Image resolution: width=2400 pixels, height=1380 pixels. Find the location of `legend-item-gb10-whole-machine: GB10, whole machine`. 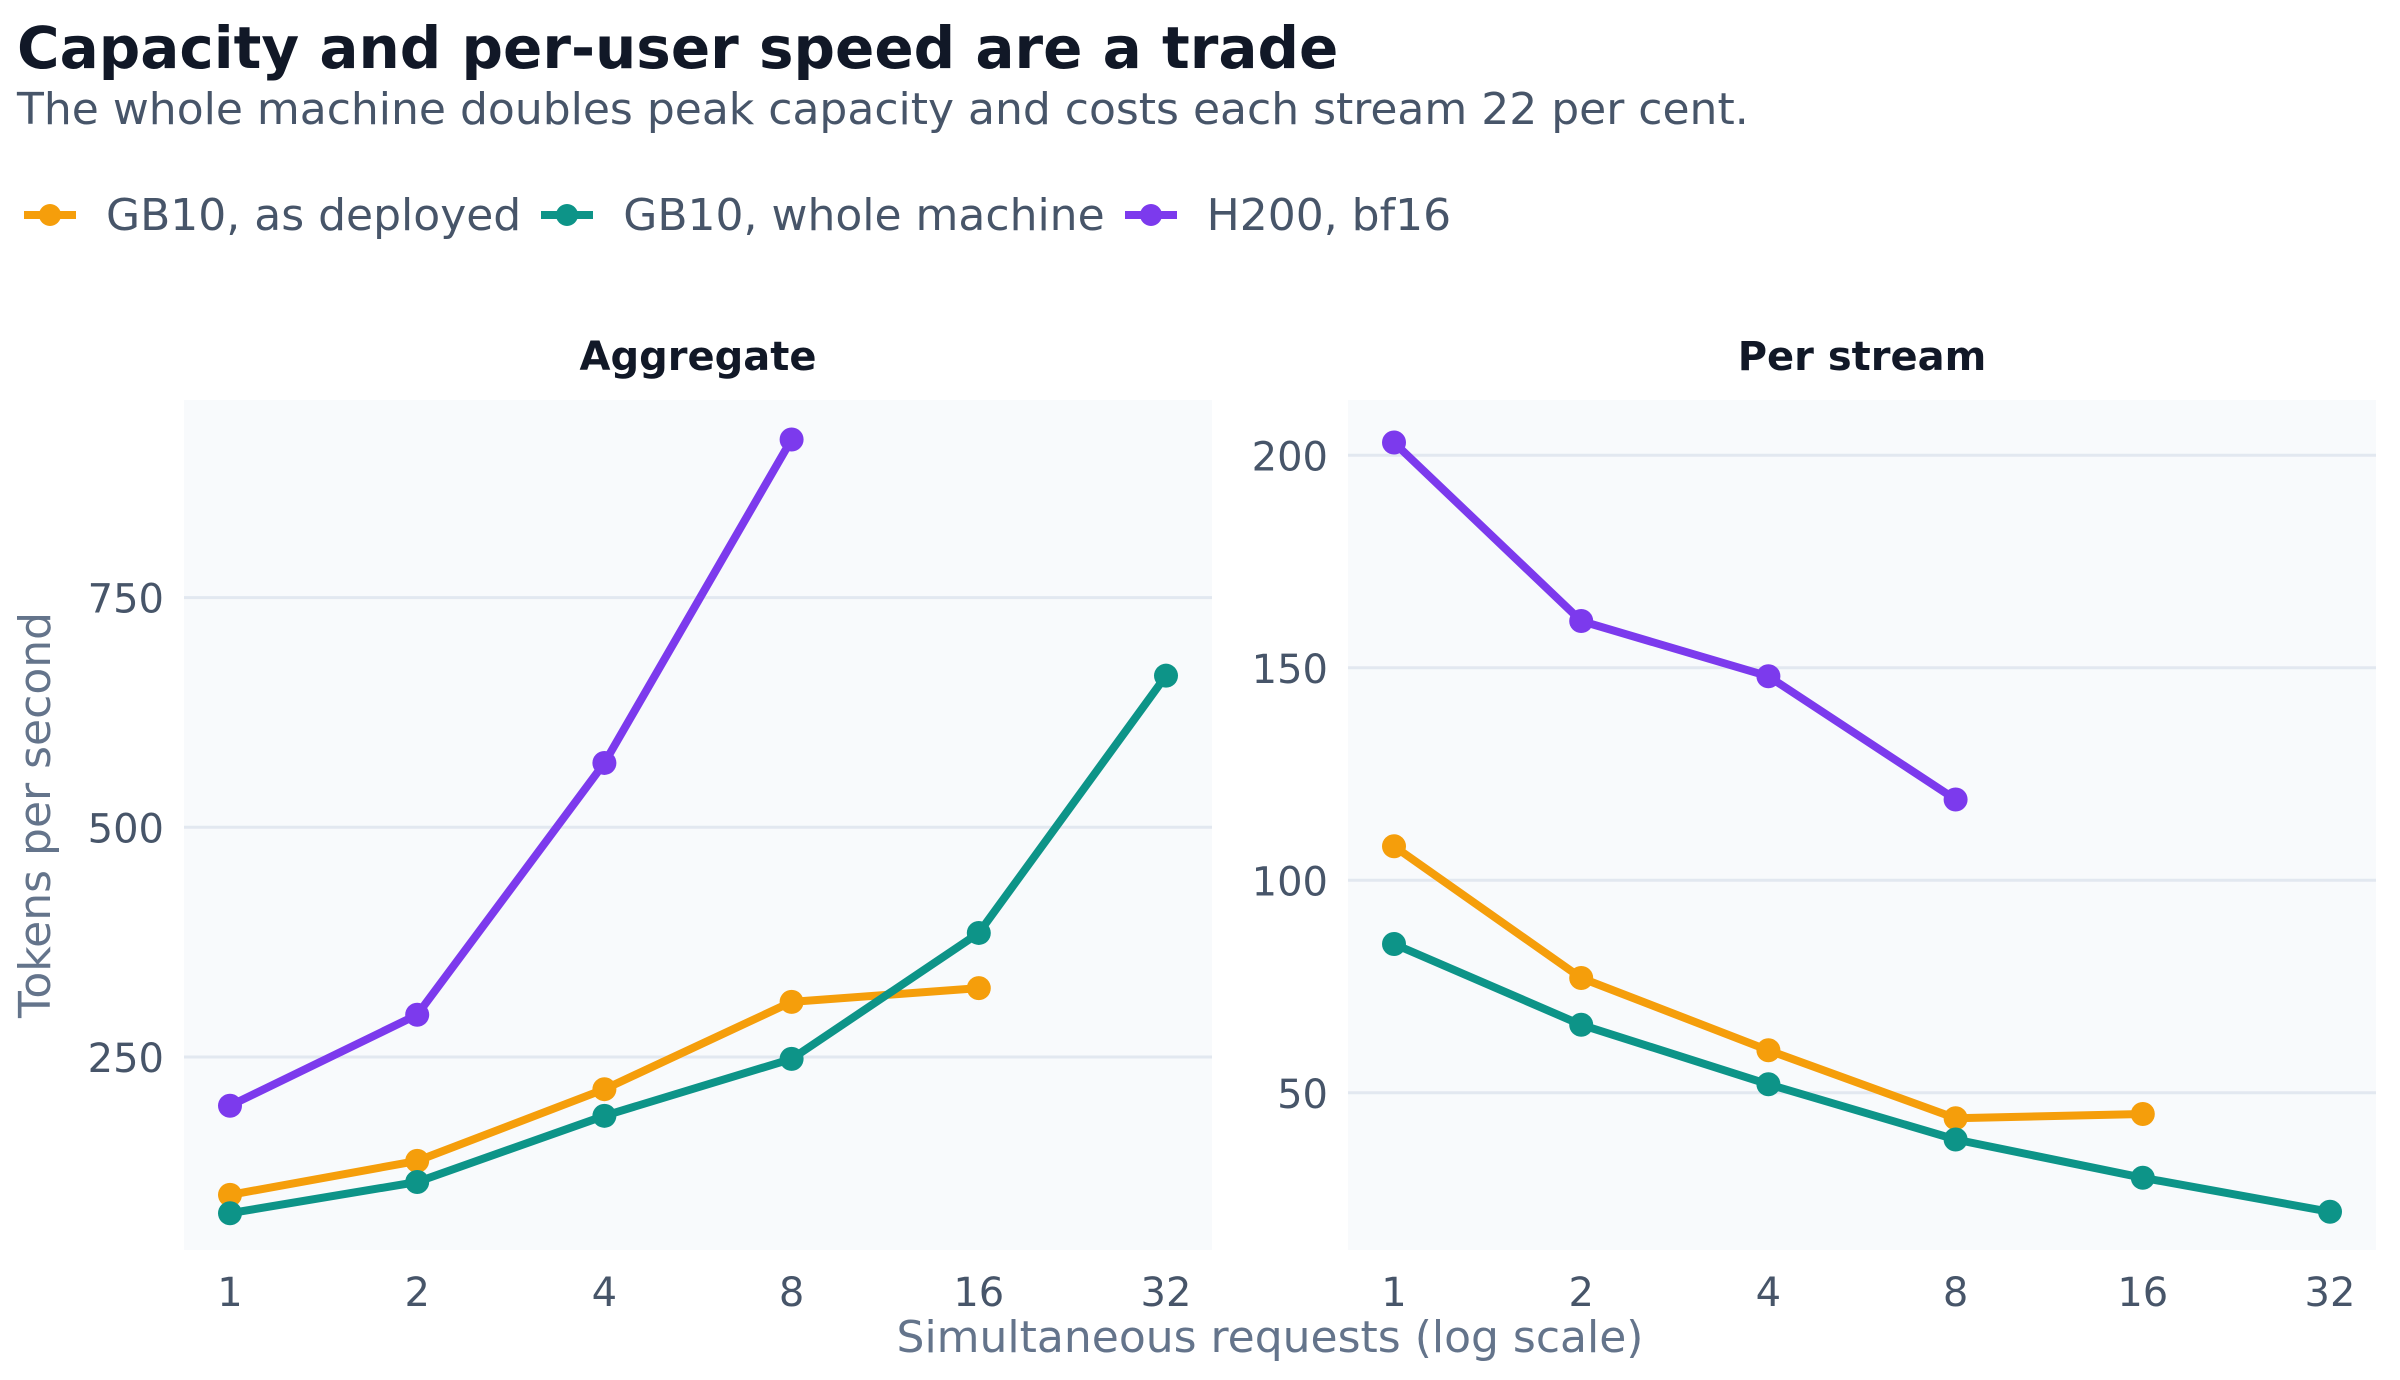

legend-item-gb10-whole-machine: GB10, whole machine is located at coordinates (822, 215).